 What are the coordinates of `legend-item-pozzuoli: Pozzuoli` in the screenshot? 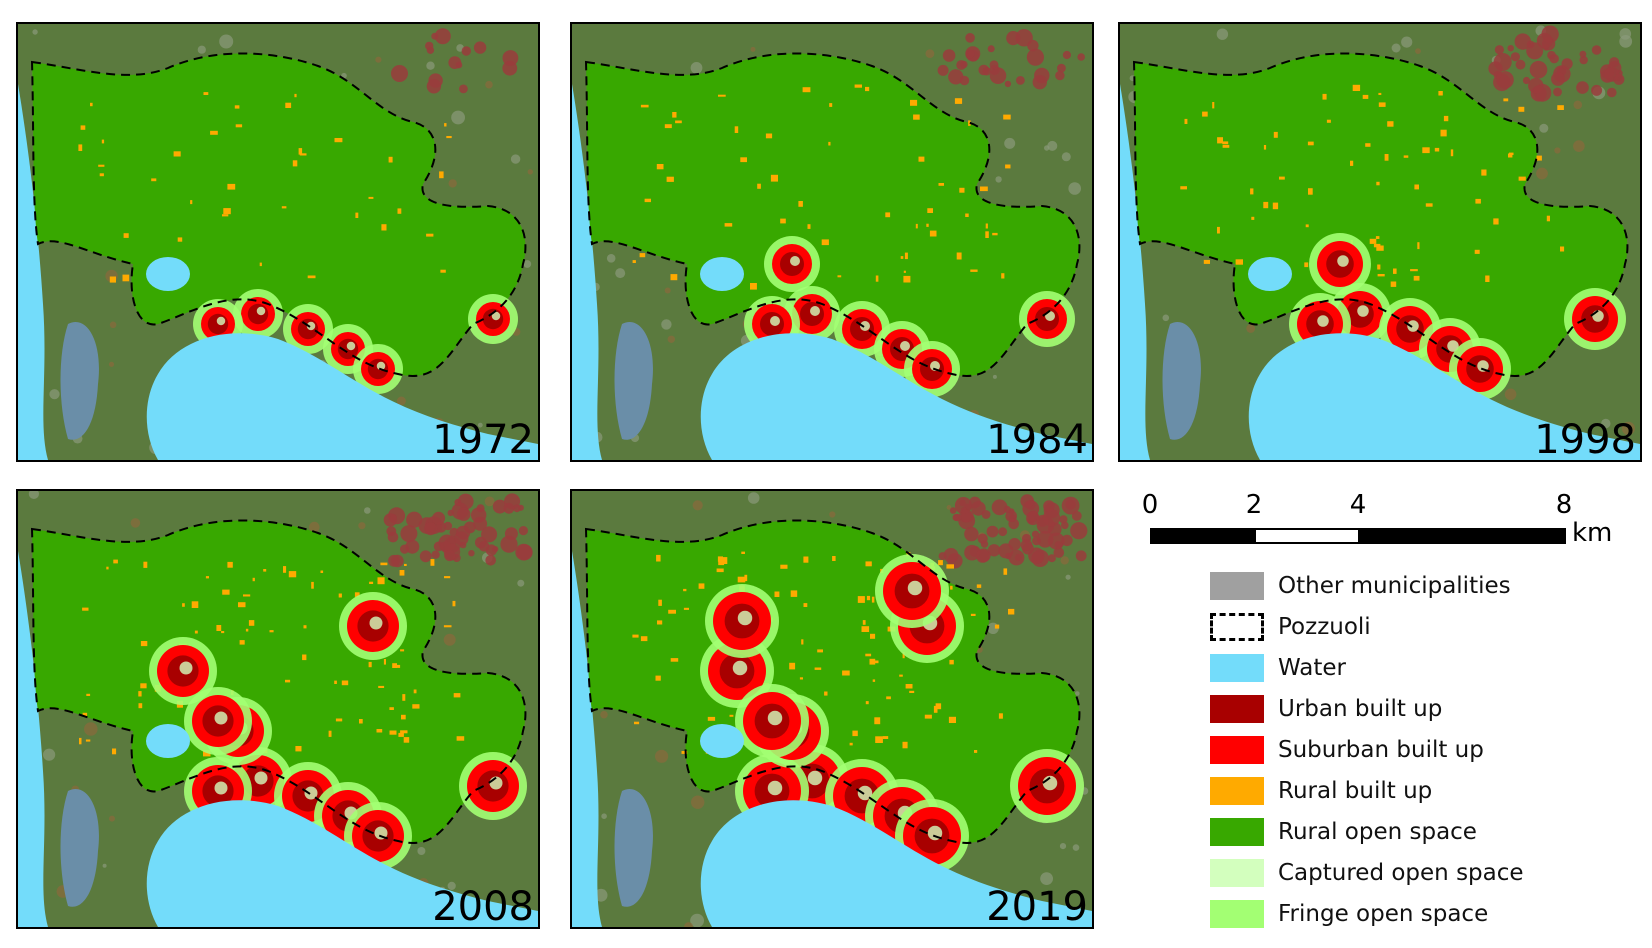 It's located at (1410, 628).